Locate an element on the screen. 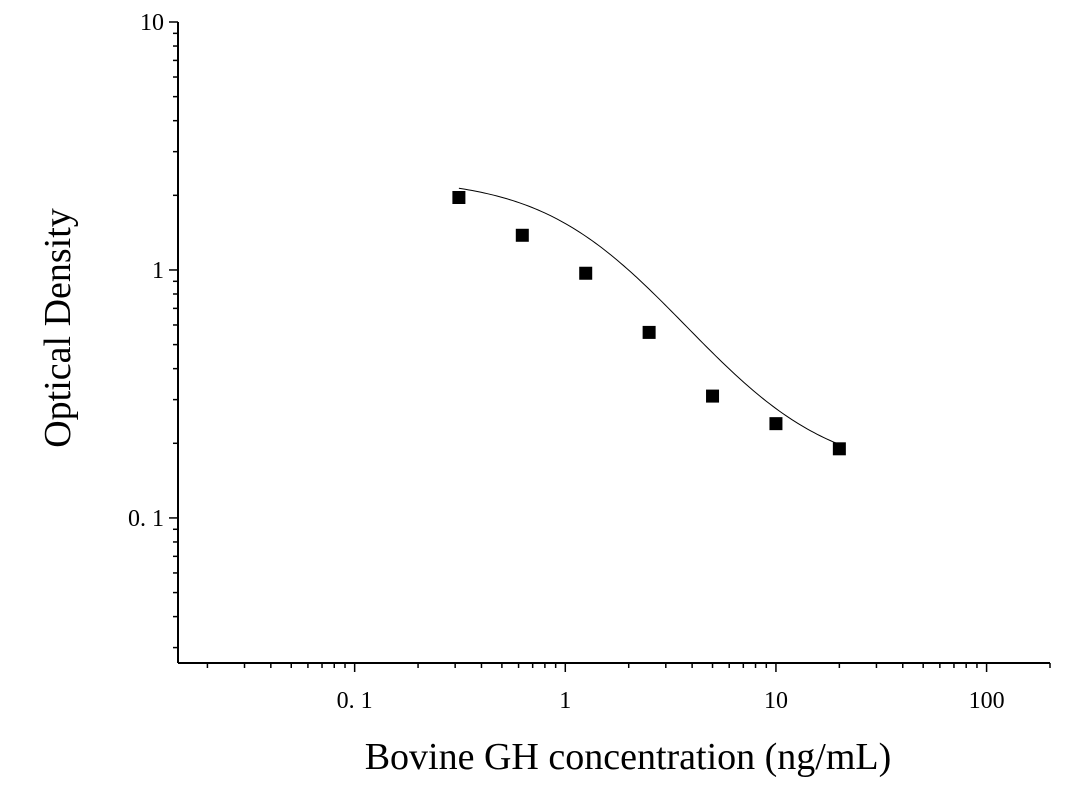 The image size is (1087, 789). y-axis-label: Optical Density is located at coordinates (58, 328).